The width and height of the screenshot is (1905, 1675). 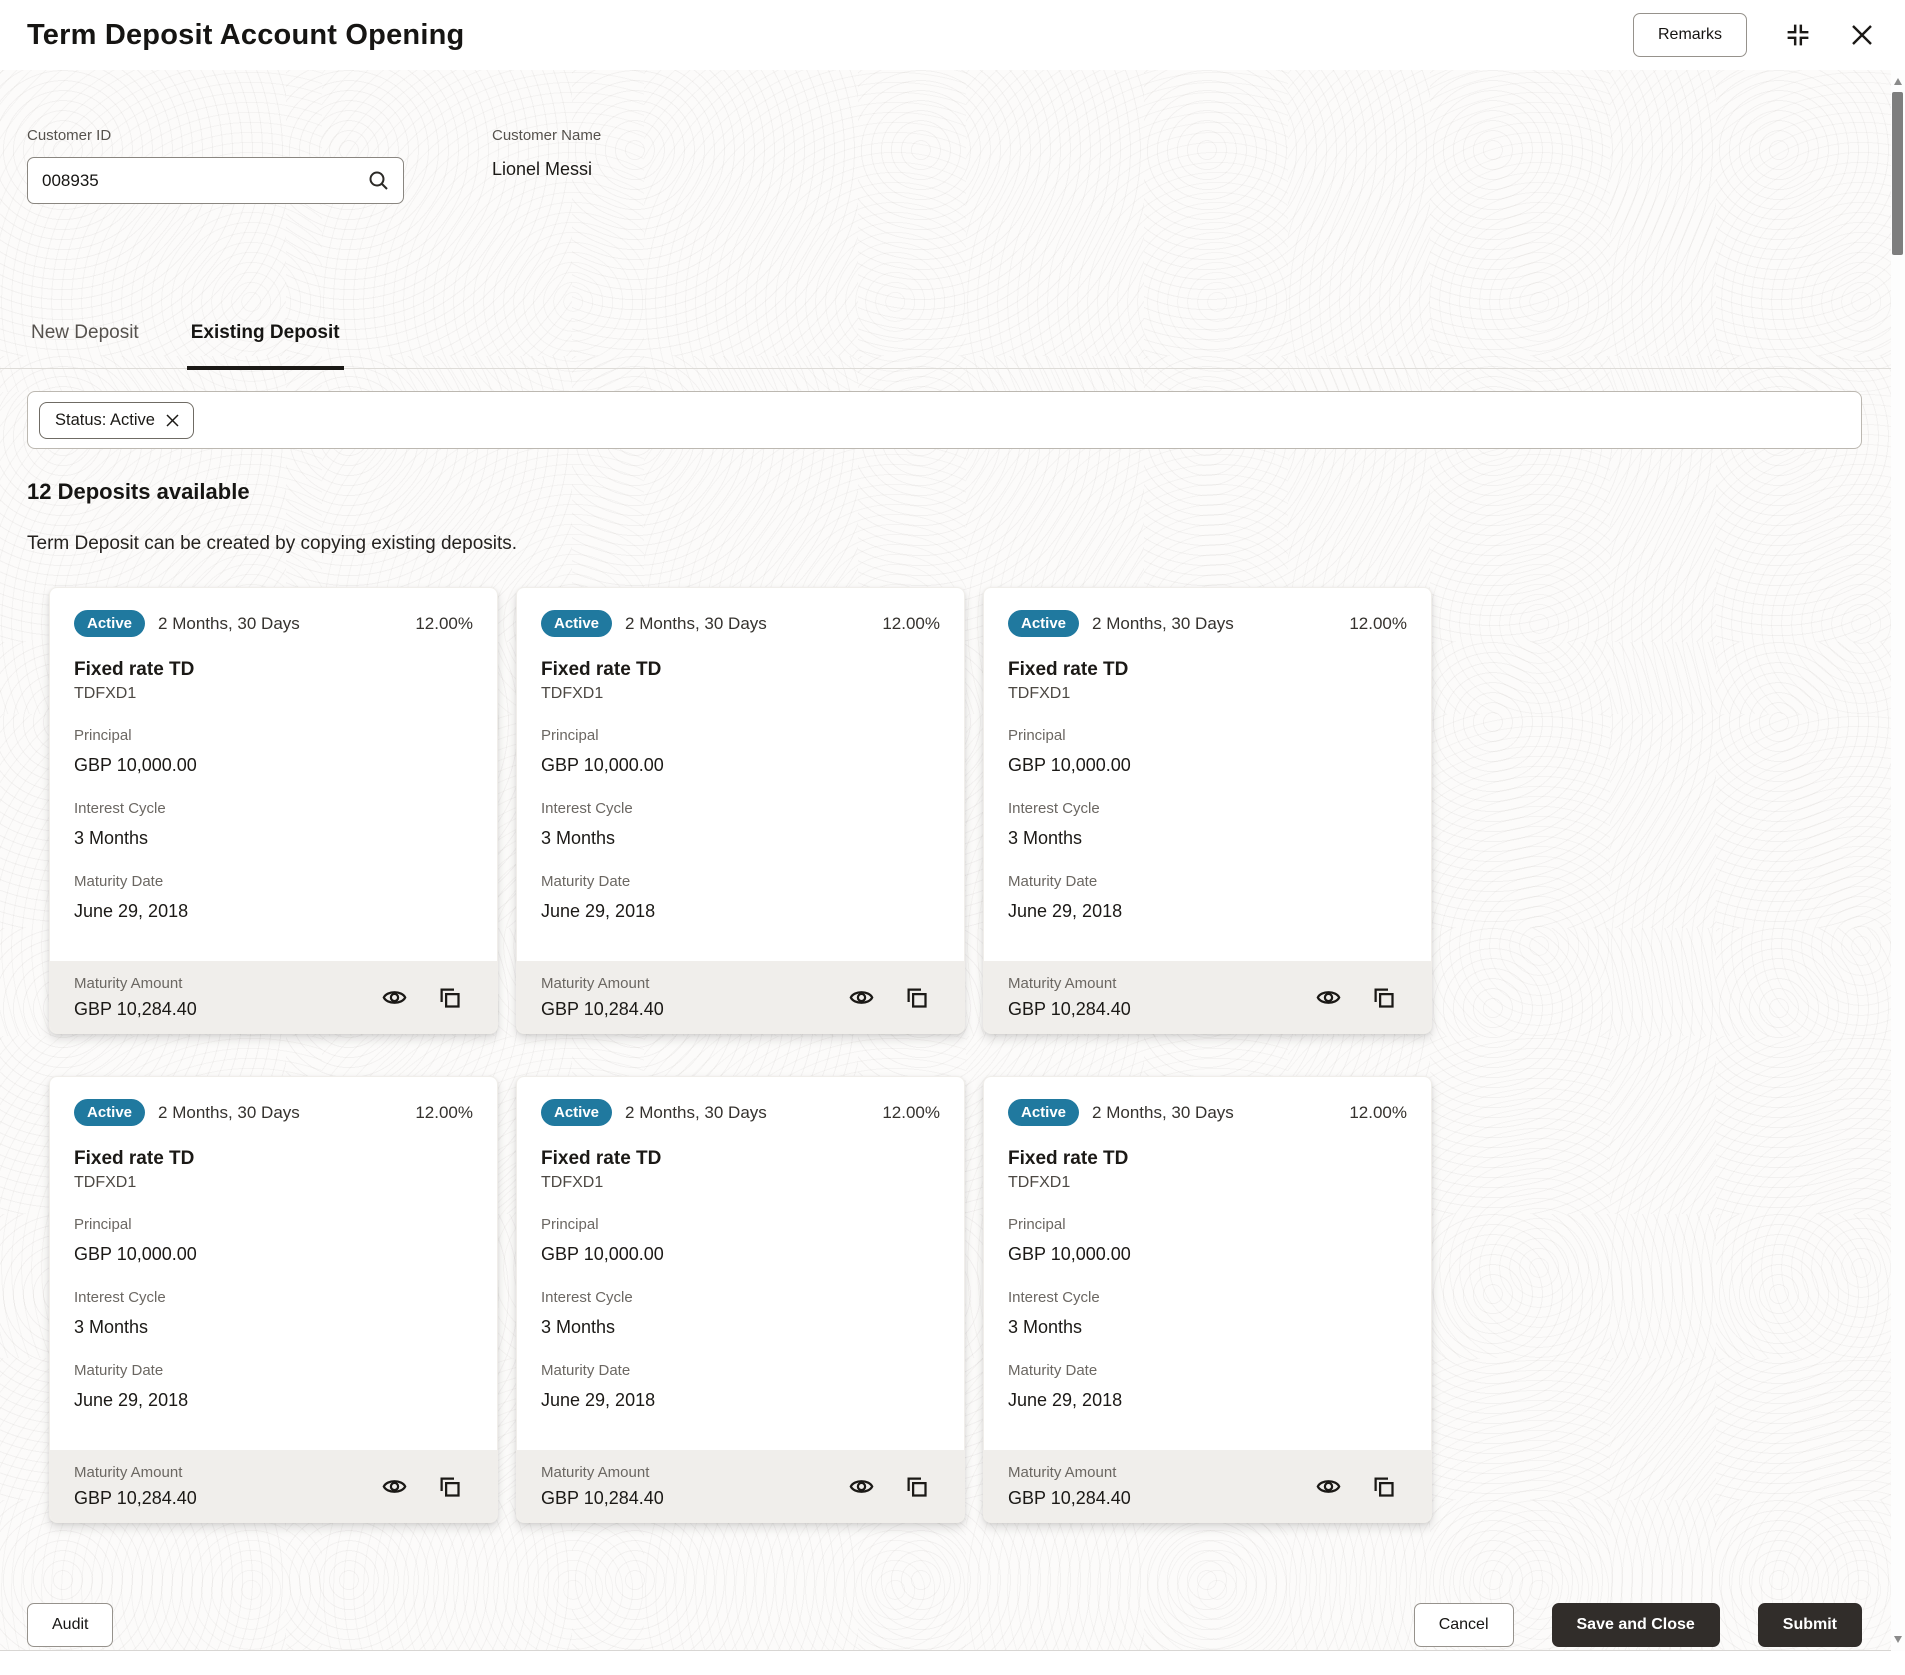 I want to click on customer-id-label: Customer ID, so click(x=69, y=135).